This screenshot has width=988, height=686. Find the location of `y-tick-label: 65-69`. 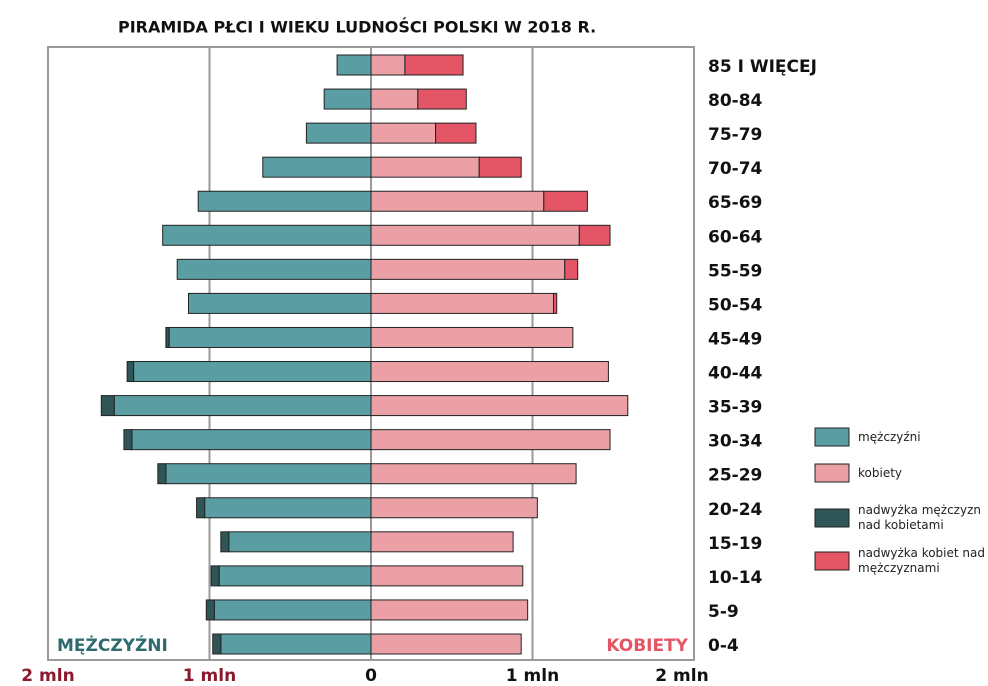

y-tick-label: 65-69 is located at coordinates (735, 203).